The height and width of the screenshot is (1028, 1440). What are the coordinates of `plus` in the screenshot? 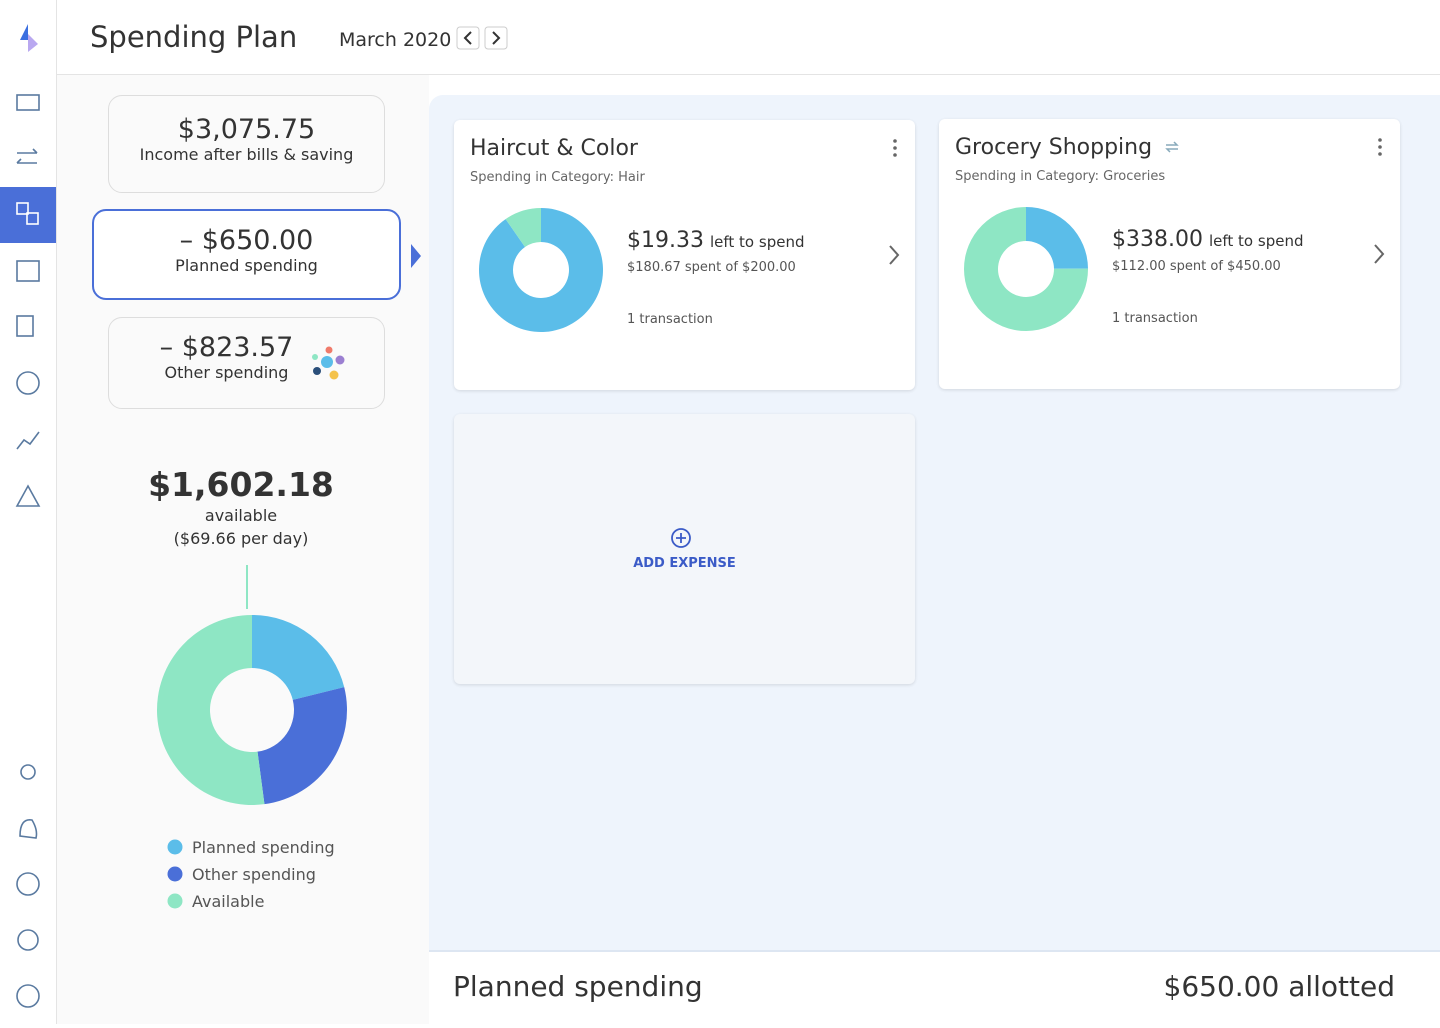 It's located at (681, 538).